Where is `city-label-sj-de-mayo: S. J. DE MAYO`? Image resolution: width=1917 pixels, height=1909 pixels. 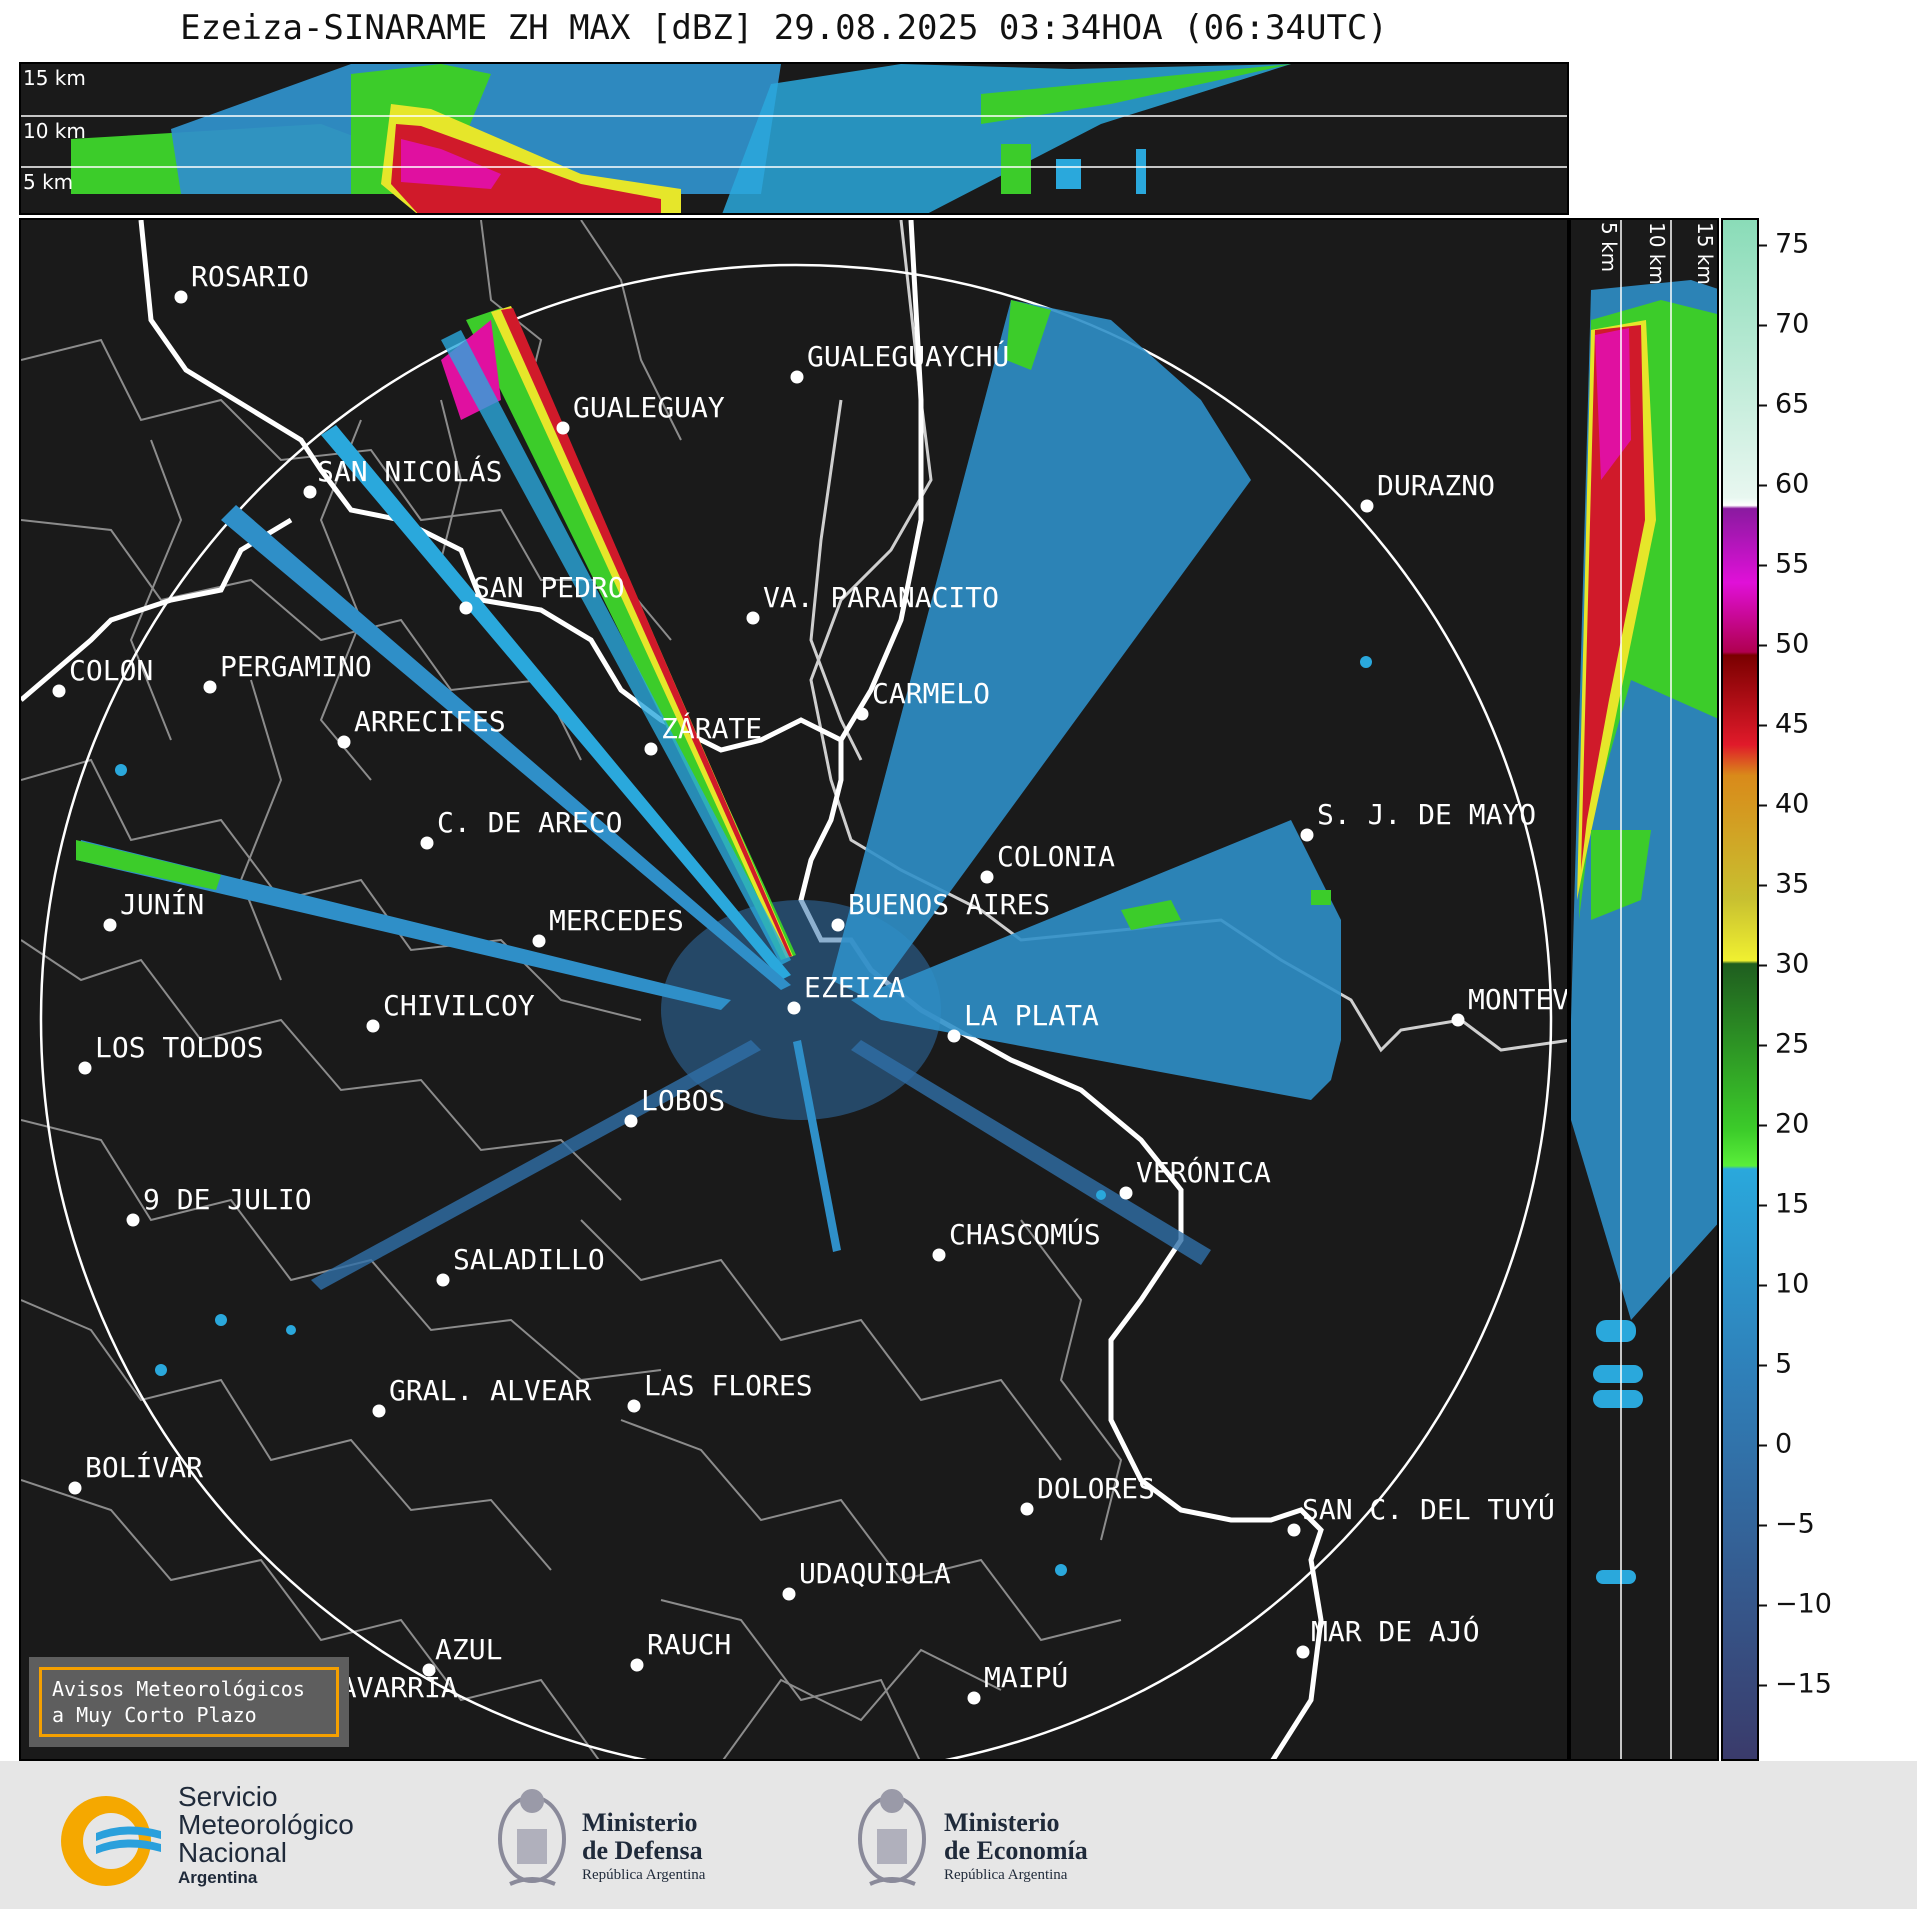 city-label-sj-de-mayo: S. J. DE MAYO is located at coordinates (1427, 814).